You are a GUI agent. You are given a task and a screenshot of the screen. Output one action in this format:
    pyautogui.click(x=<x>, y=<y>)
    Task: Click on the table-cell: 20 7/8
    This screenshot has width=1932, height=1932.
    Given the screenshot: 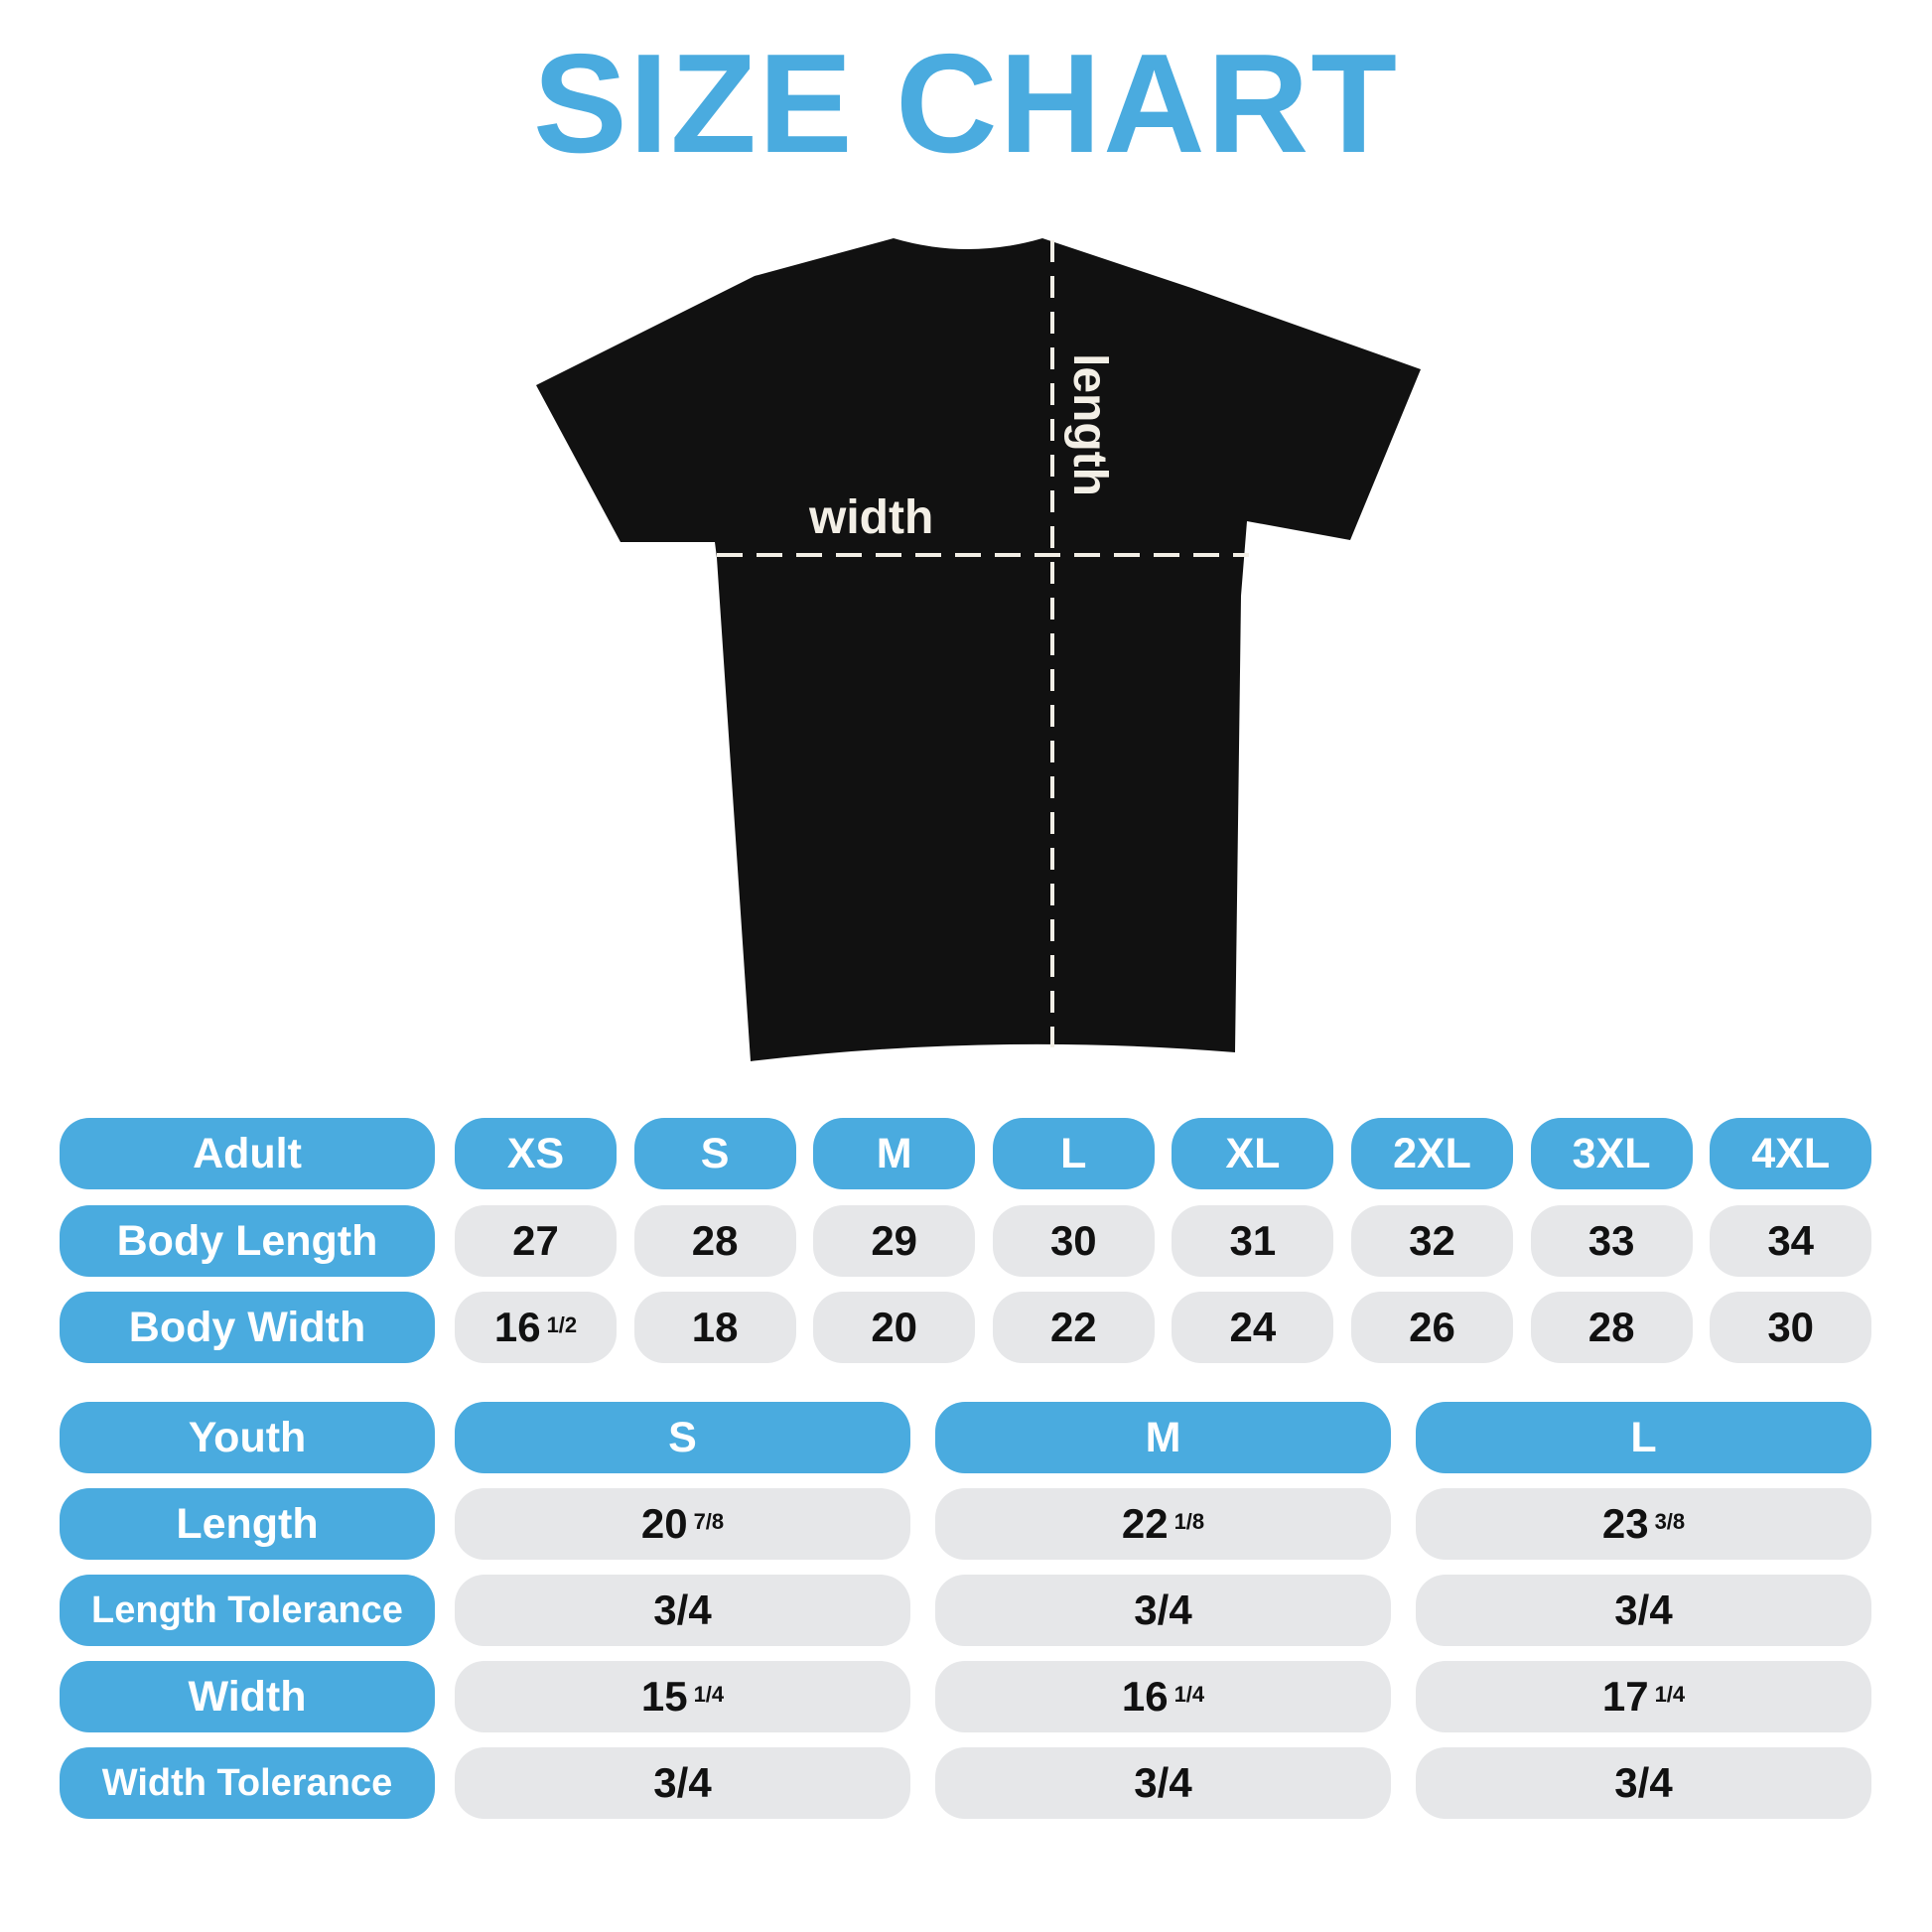 What is the action you would take?
    pyautogui.click(x=683, y=1524)
    